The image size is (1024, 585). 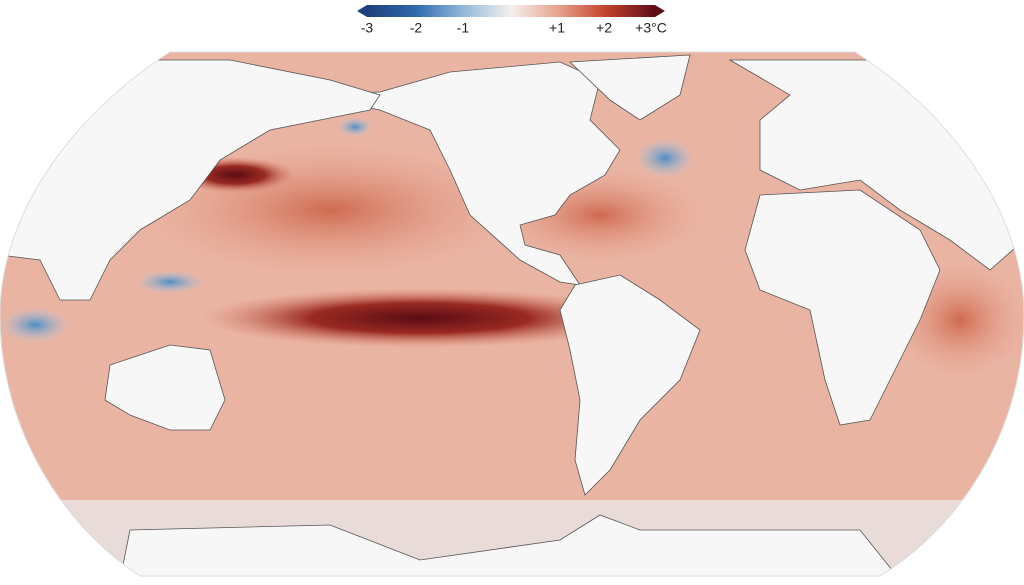 I want to click on north-america, so click(x=460, y=173).